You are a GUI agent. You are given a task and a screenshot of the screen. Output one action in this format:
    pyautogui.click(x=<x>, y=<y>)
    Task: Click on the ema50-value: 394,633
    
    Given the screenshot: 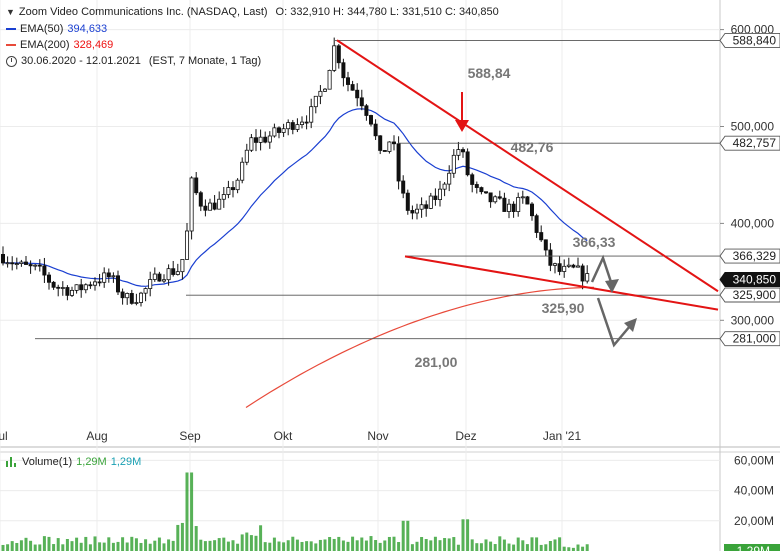 What is the action you would take?
    pyautogui.click(x=87, y=29)
    